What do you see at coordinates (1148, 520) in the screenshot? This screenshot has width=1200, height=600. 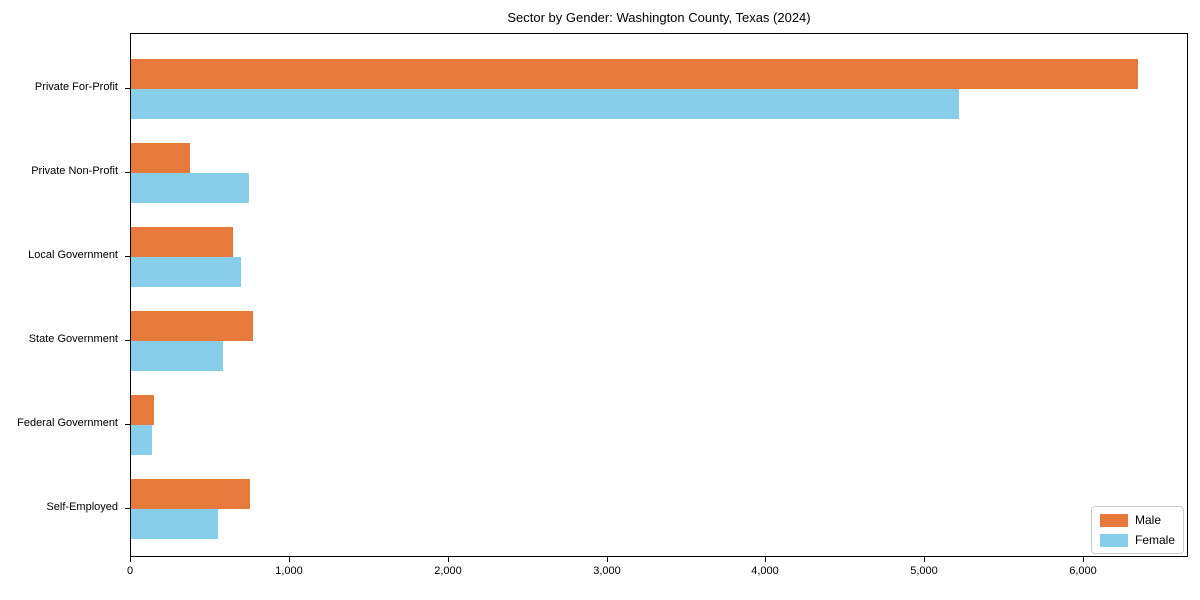 I see `legend-label: Male` at bounding box center [1148, 520].